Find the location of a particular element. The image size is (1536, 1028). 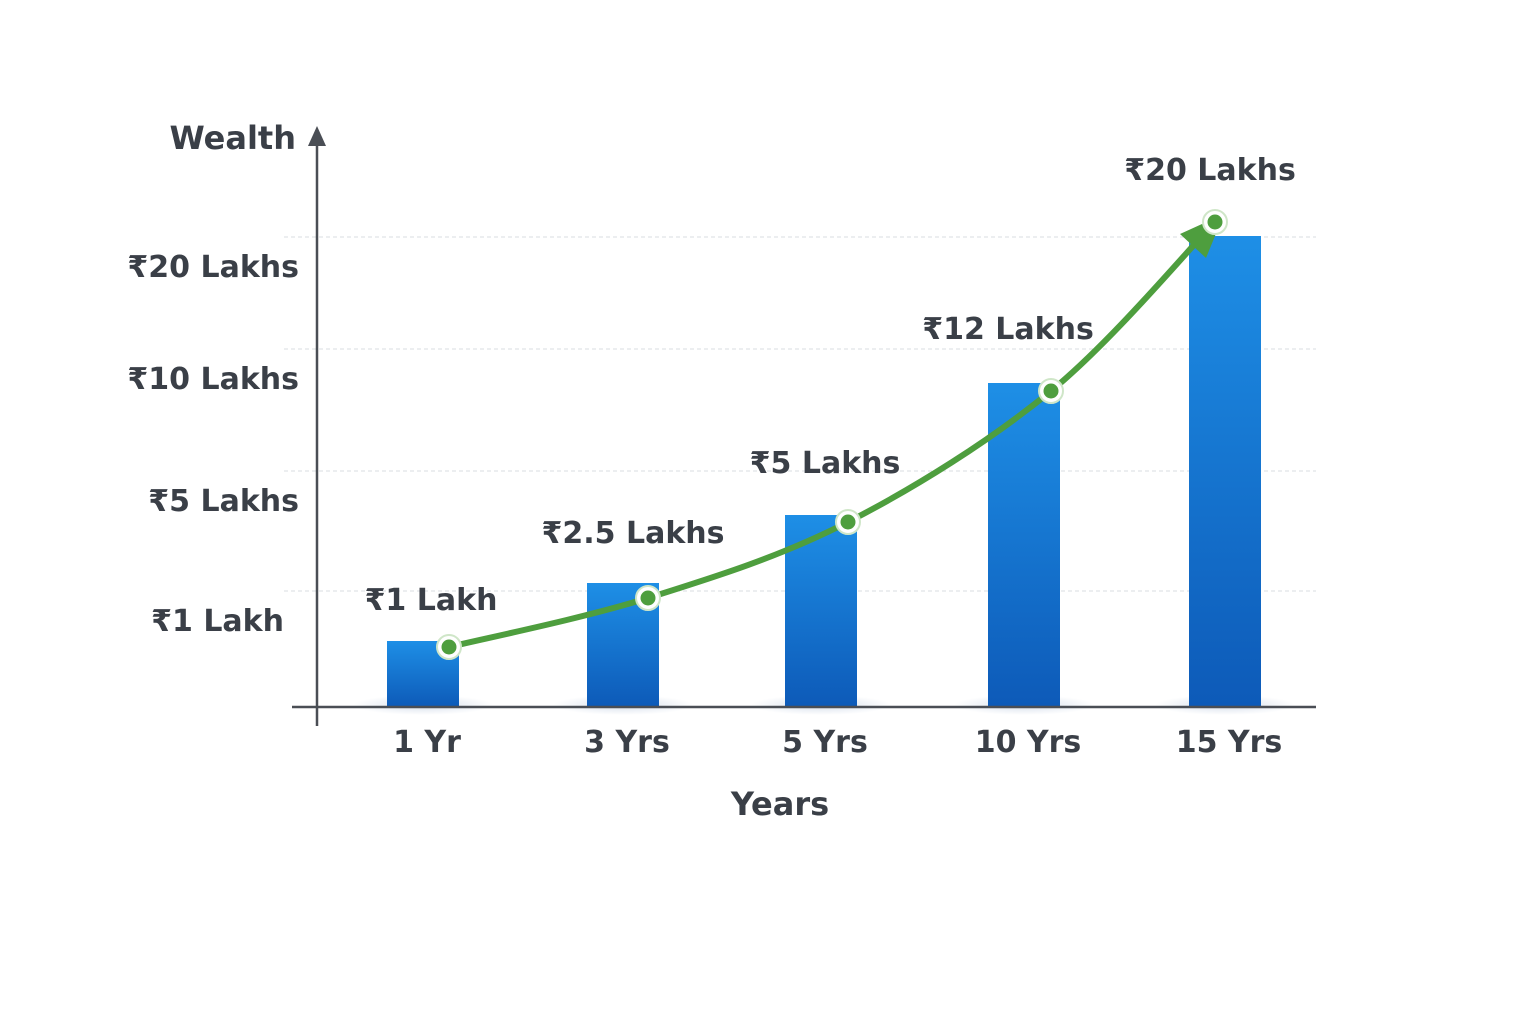

y-tick-label: ₹5 Lakhs is located at coordinates (223, 501).